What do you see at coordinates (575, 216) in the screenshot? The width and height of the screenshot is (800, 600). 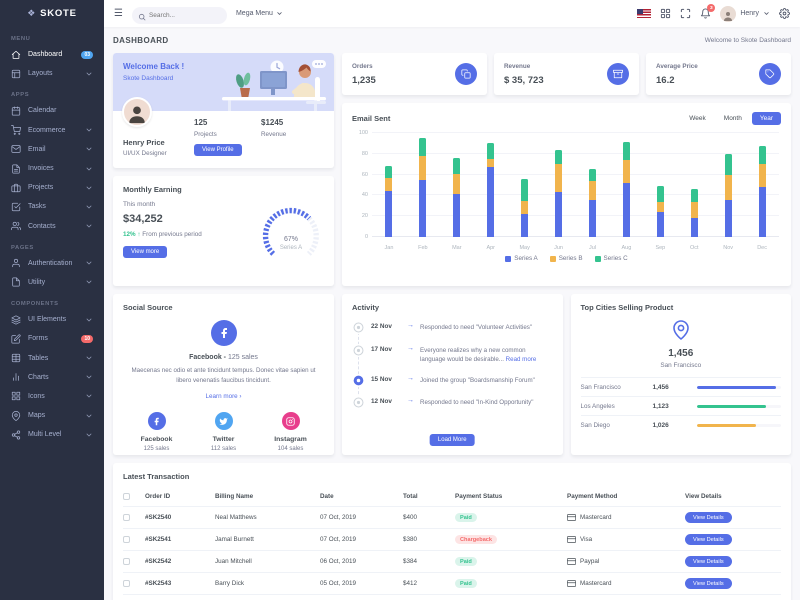 I see `chart-gridline` at bounding box center [575, 216].